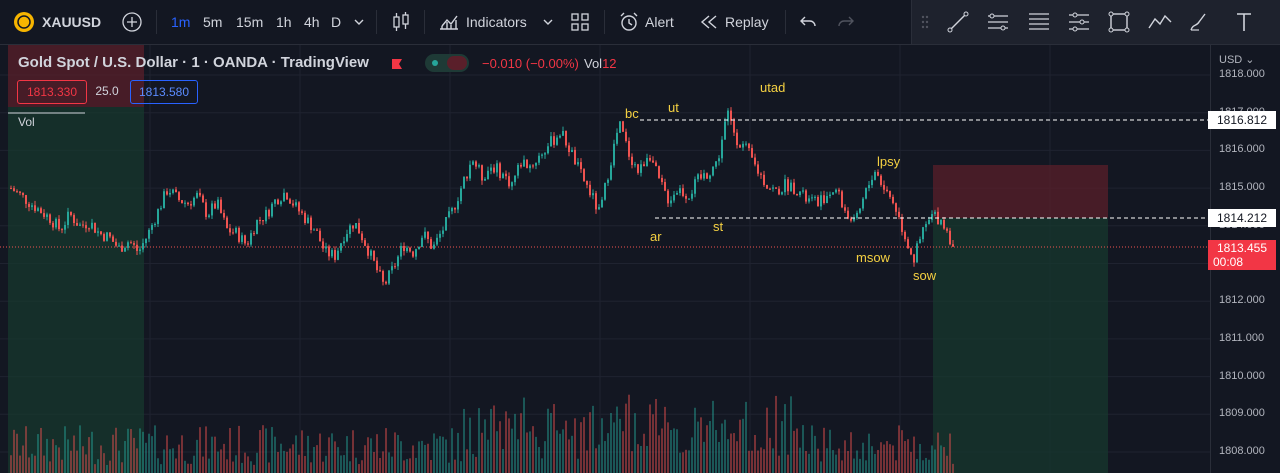 The image size is (1280, 473). Describe the element at coordinates (284, 22) in the screenshot. I see `timeframe-1h: 1h` at that location.